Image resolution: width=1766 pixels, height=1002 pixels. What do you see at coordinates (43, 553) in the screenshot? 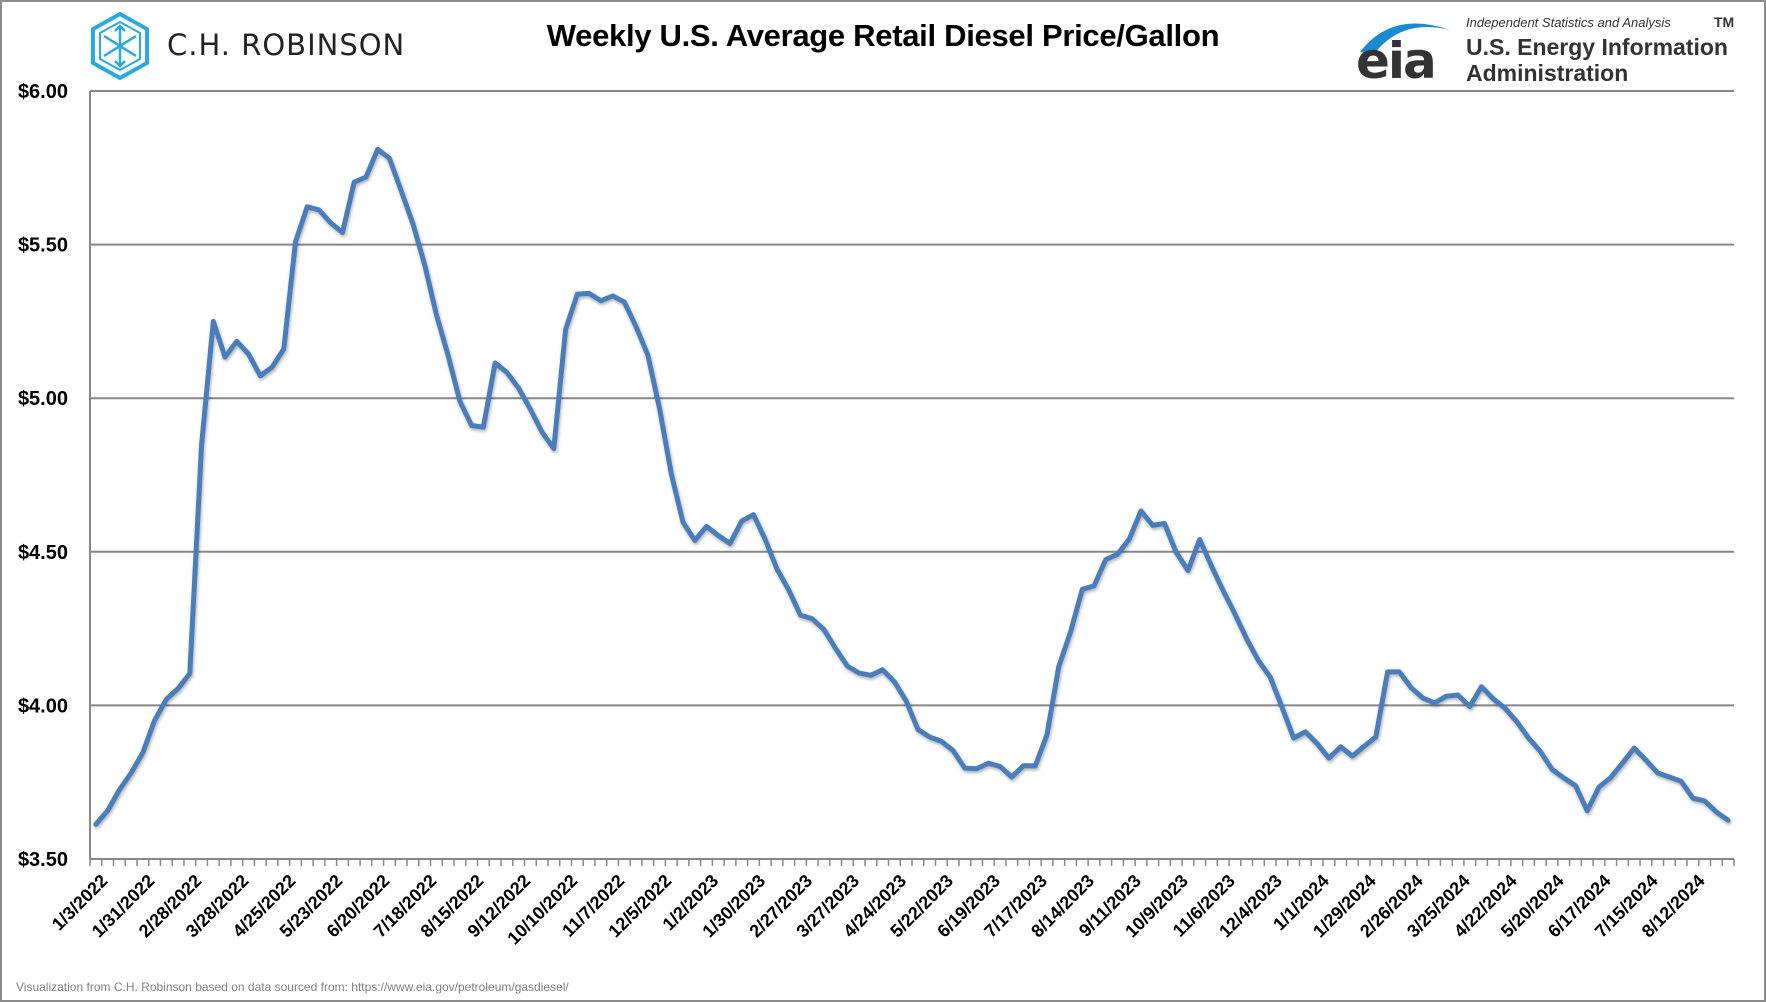
I see `y-tick-label: $4.50` at bounding box center [43, 553].